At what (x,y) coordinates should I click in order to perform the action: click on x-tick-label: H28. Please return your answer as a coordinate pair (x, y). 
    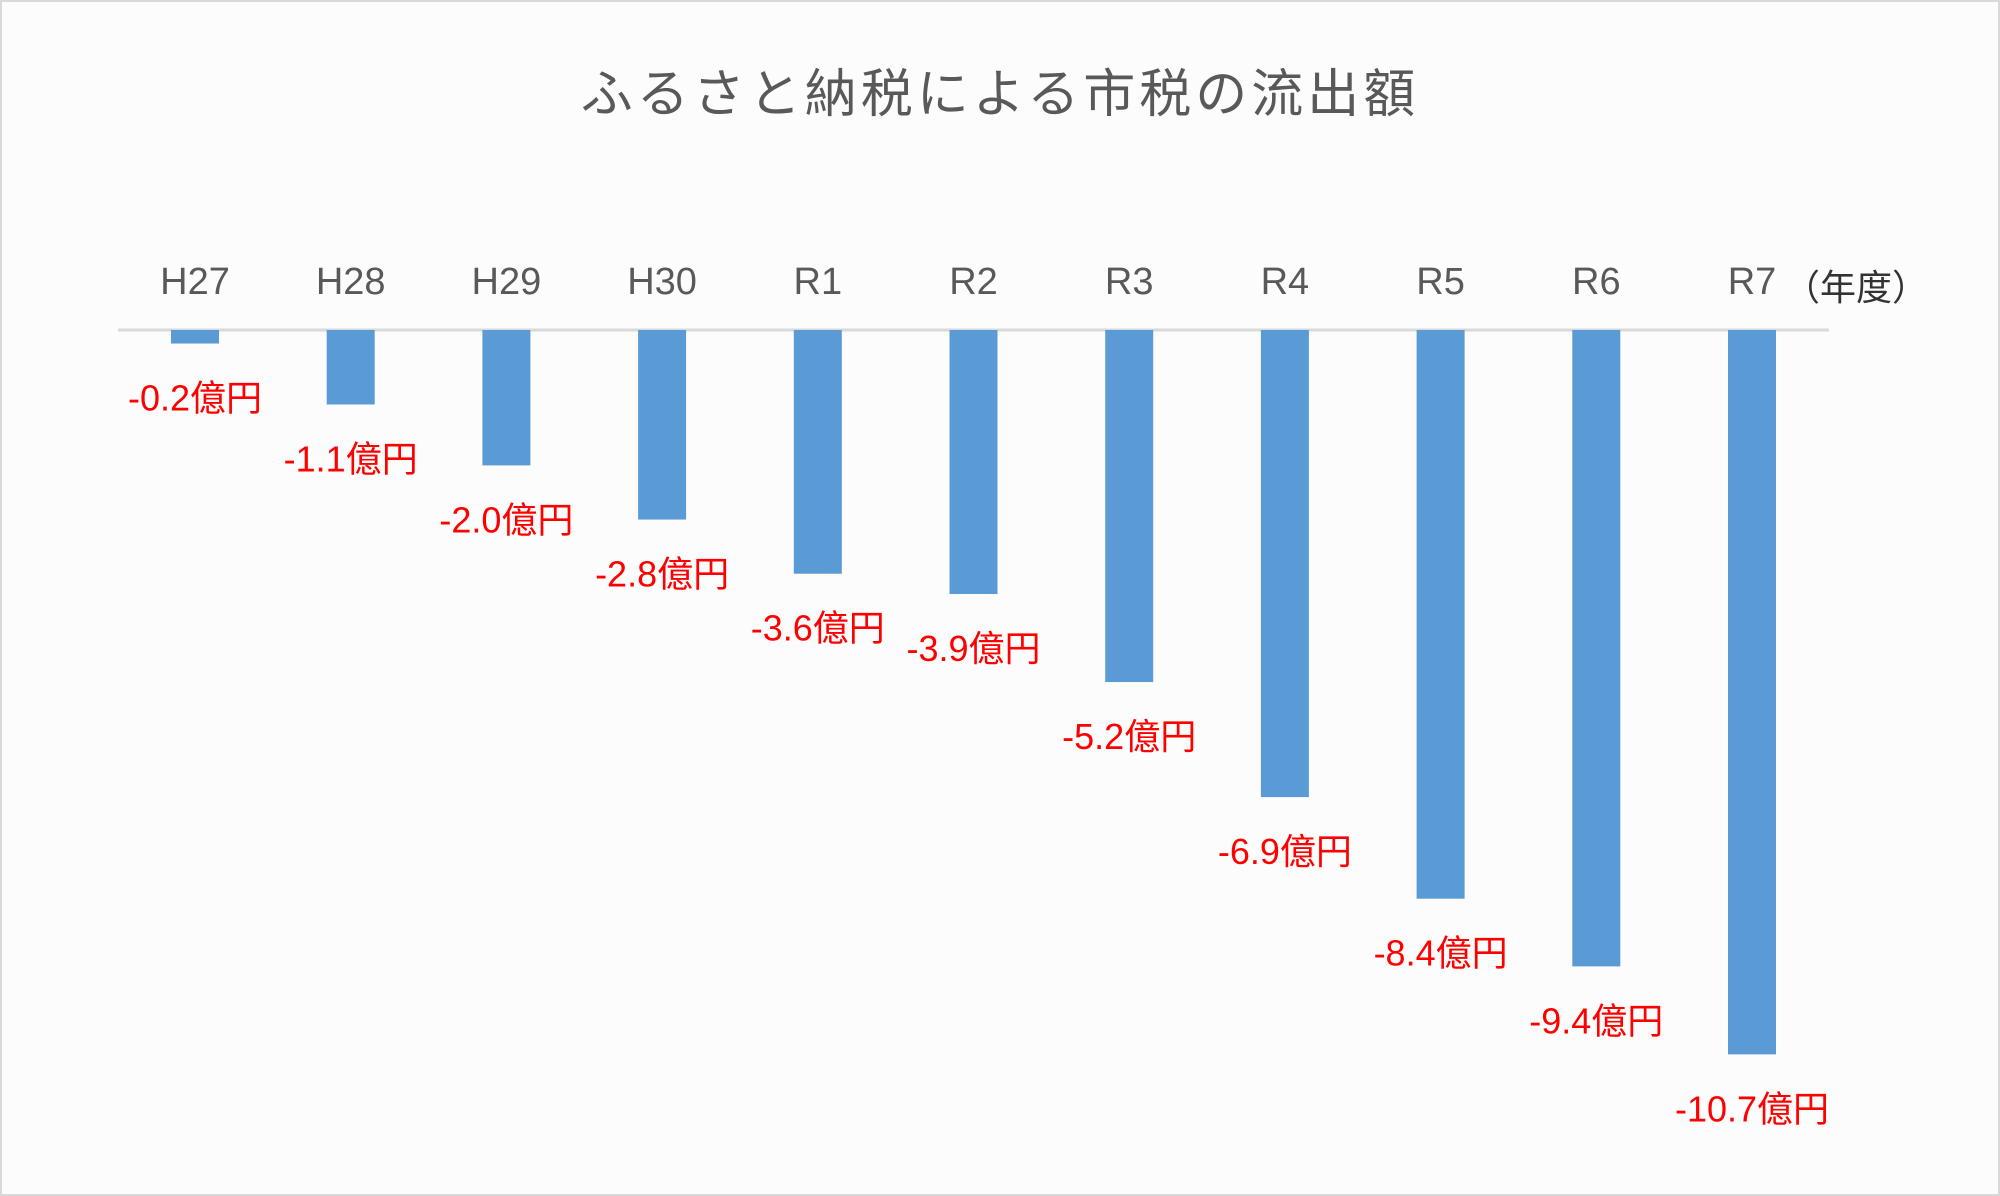
    Looking at the image, I should click on (351, 282).